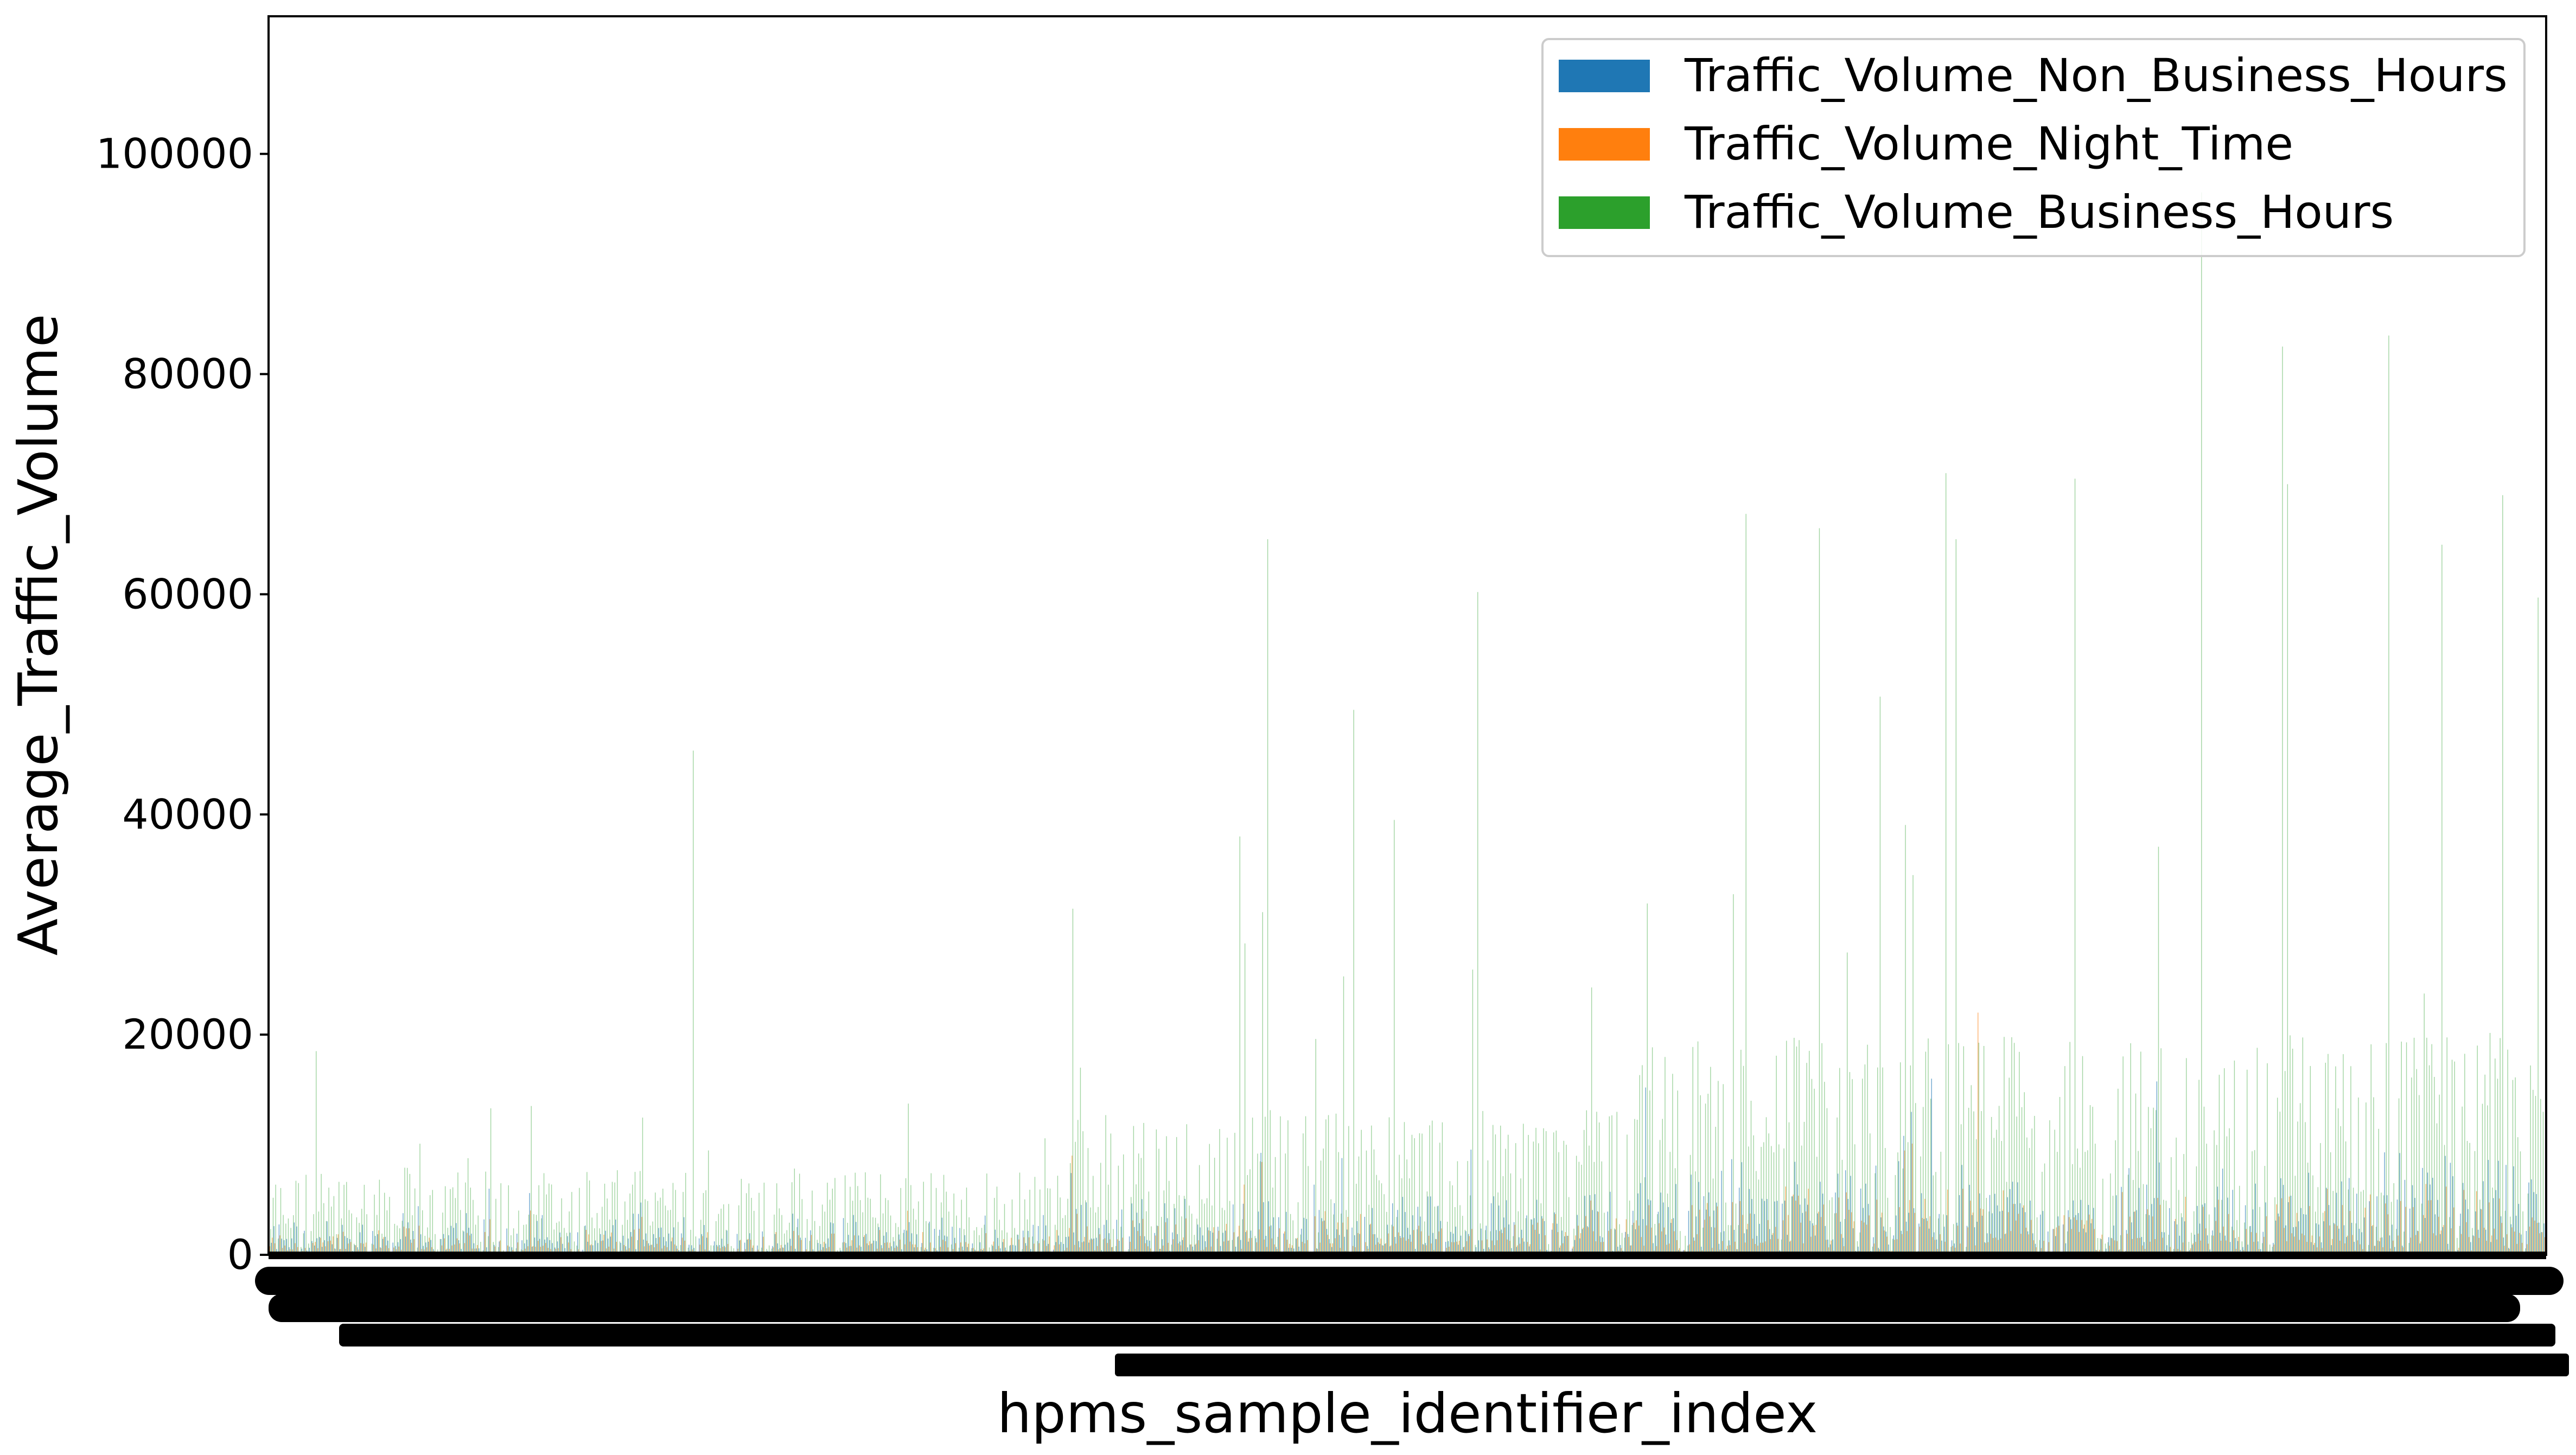 This screenshot has width=2576, height=1455. I want to click on legend-label: Traffic_Volume_Business_Hours, so click(2039, 212).